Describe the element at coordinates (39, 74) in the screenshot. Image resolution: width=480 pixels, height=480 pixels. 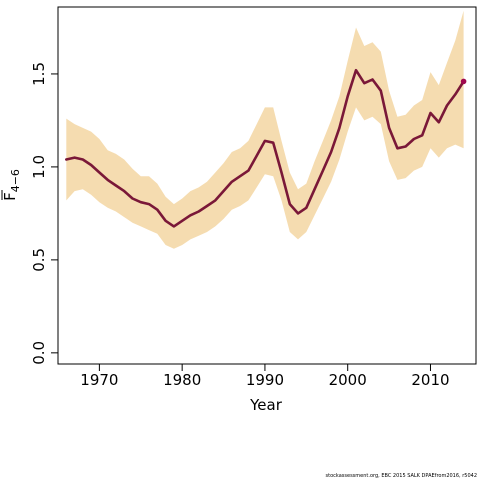
I see `y-tick-label: 1.5` at that location.